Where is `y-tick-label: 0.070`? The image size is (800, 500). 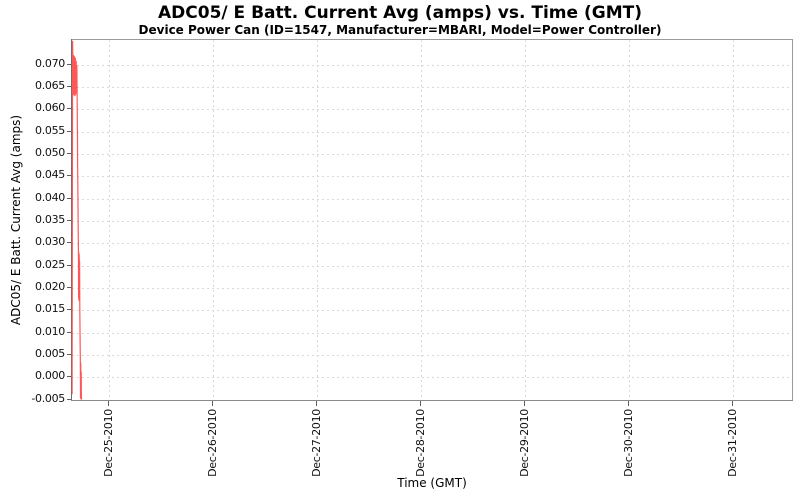
y-tick-label: 0.070 is located at coordinates (50, 63).